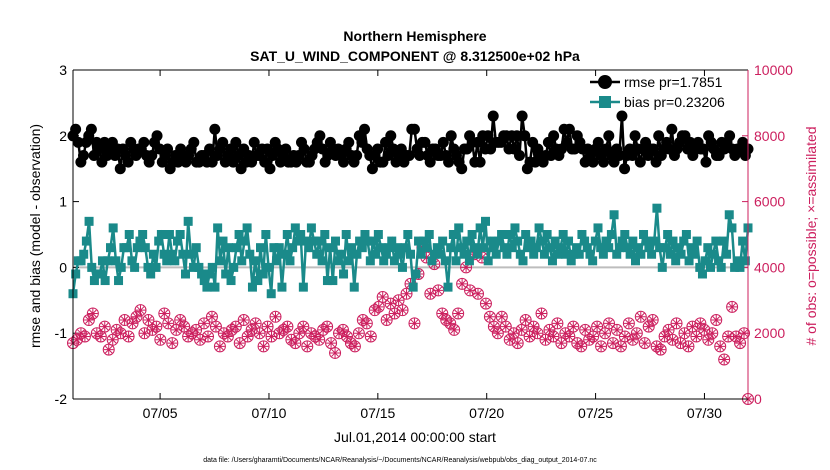  What do you see at coordinates (35, 236) in the screenshot?
I see `y-axis-left-label: rmse and bias (model - observation)` at bounding box center [35, 236].